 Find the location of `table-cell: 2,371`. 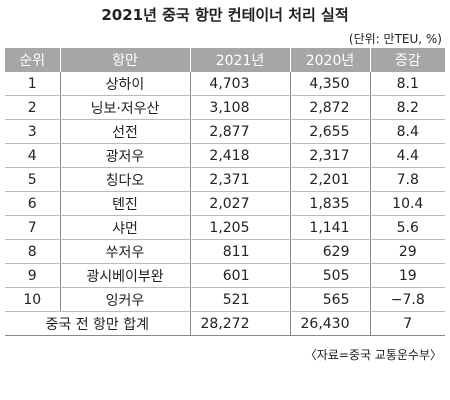

table-cell: 2,371 is located at coordinates (239, 179).